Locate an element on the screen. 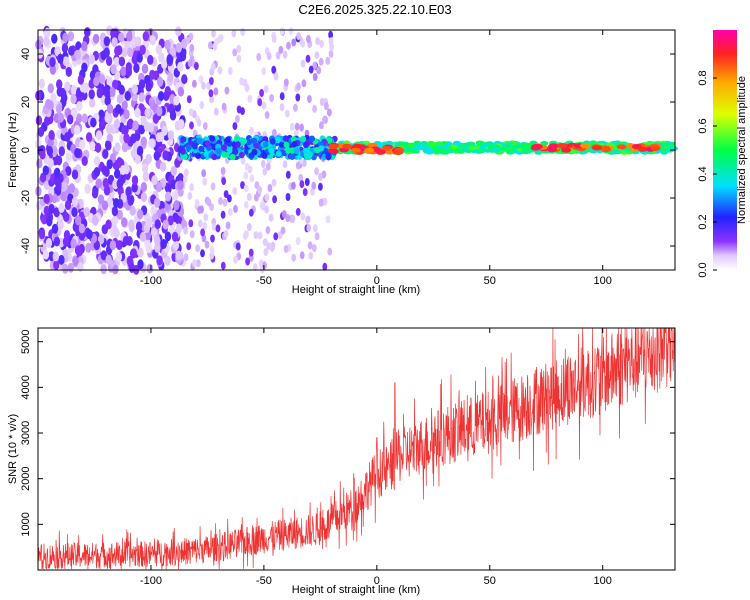  spectrogram-region-noise-dense is located at coordinates (111, 150).